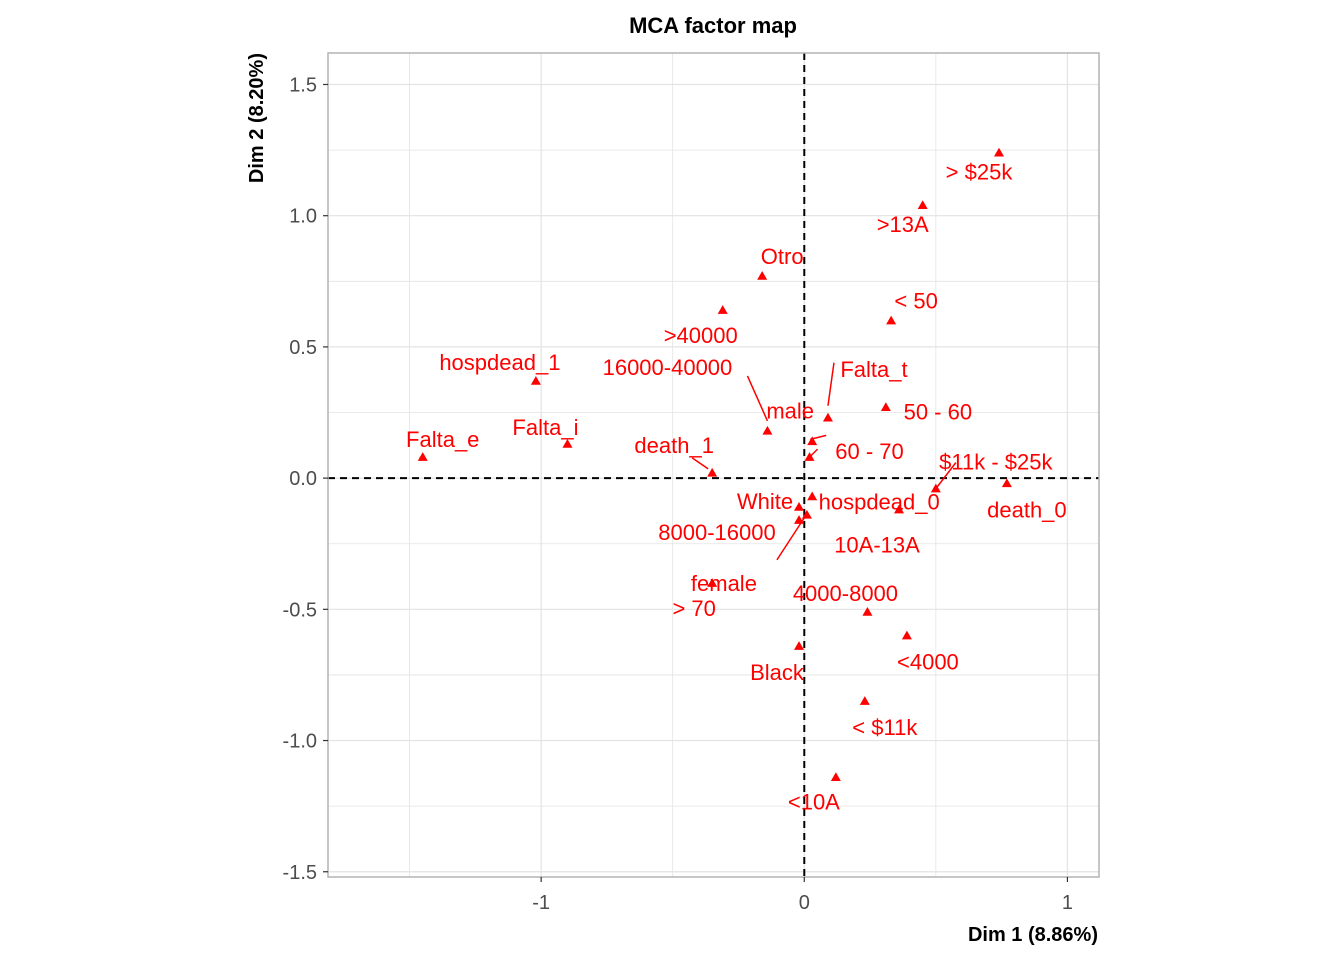 The height and width of the screenshot is (960, 1344). What do you see at coordinates (724, 583) in the screenshot?
I see `point-label: female` at bounding box center [724, 583].